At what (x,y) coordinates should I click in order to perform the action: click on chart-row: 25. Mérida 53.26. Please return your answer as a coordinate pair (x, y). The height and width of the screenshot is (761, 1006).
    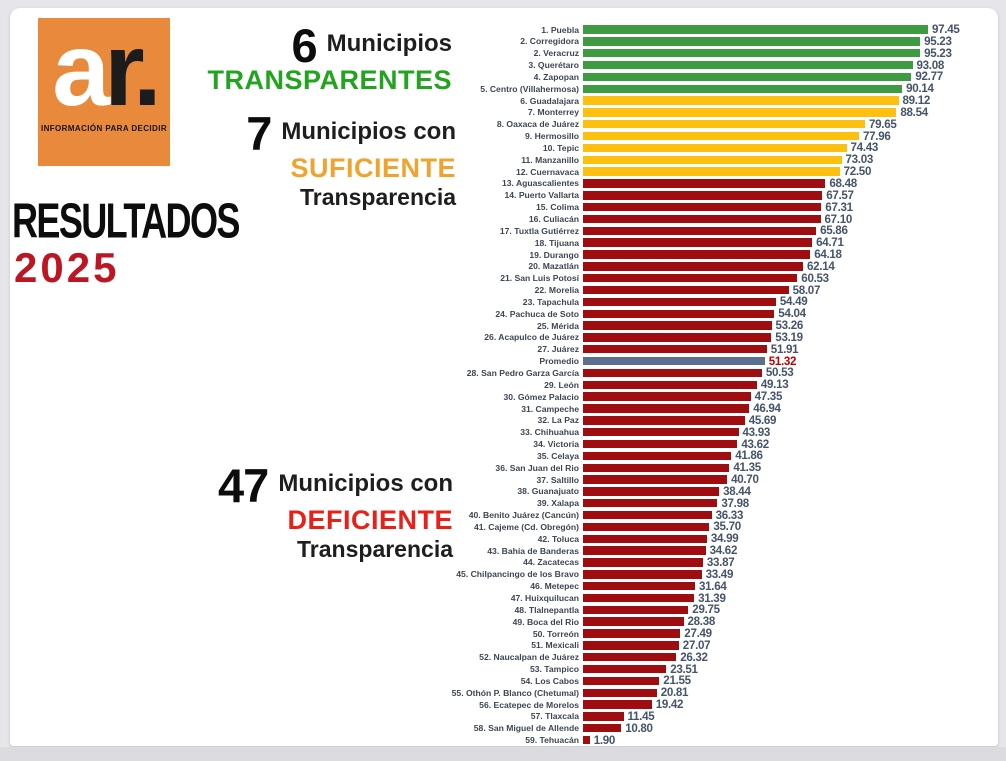
    Looking at the image, I should click on (715, 325).